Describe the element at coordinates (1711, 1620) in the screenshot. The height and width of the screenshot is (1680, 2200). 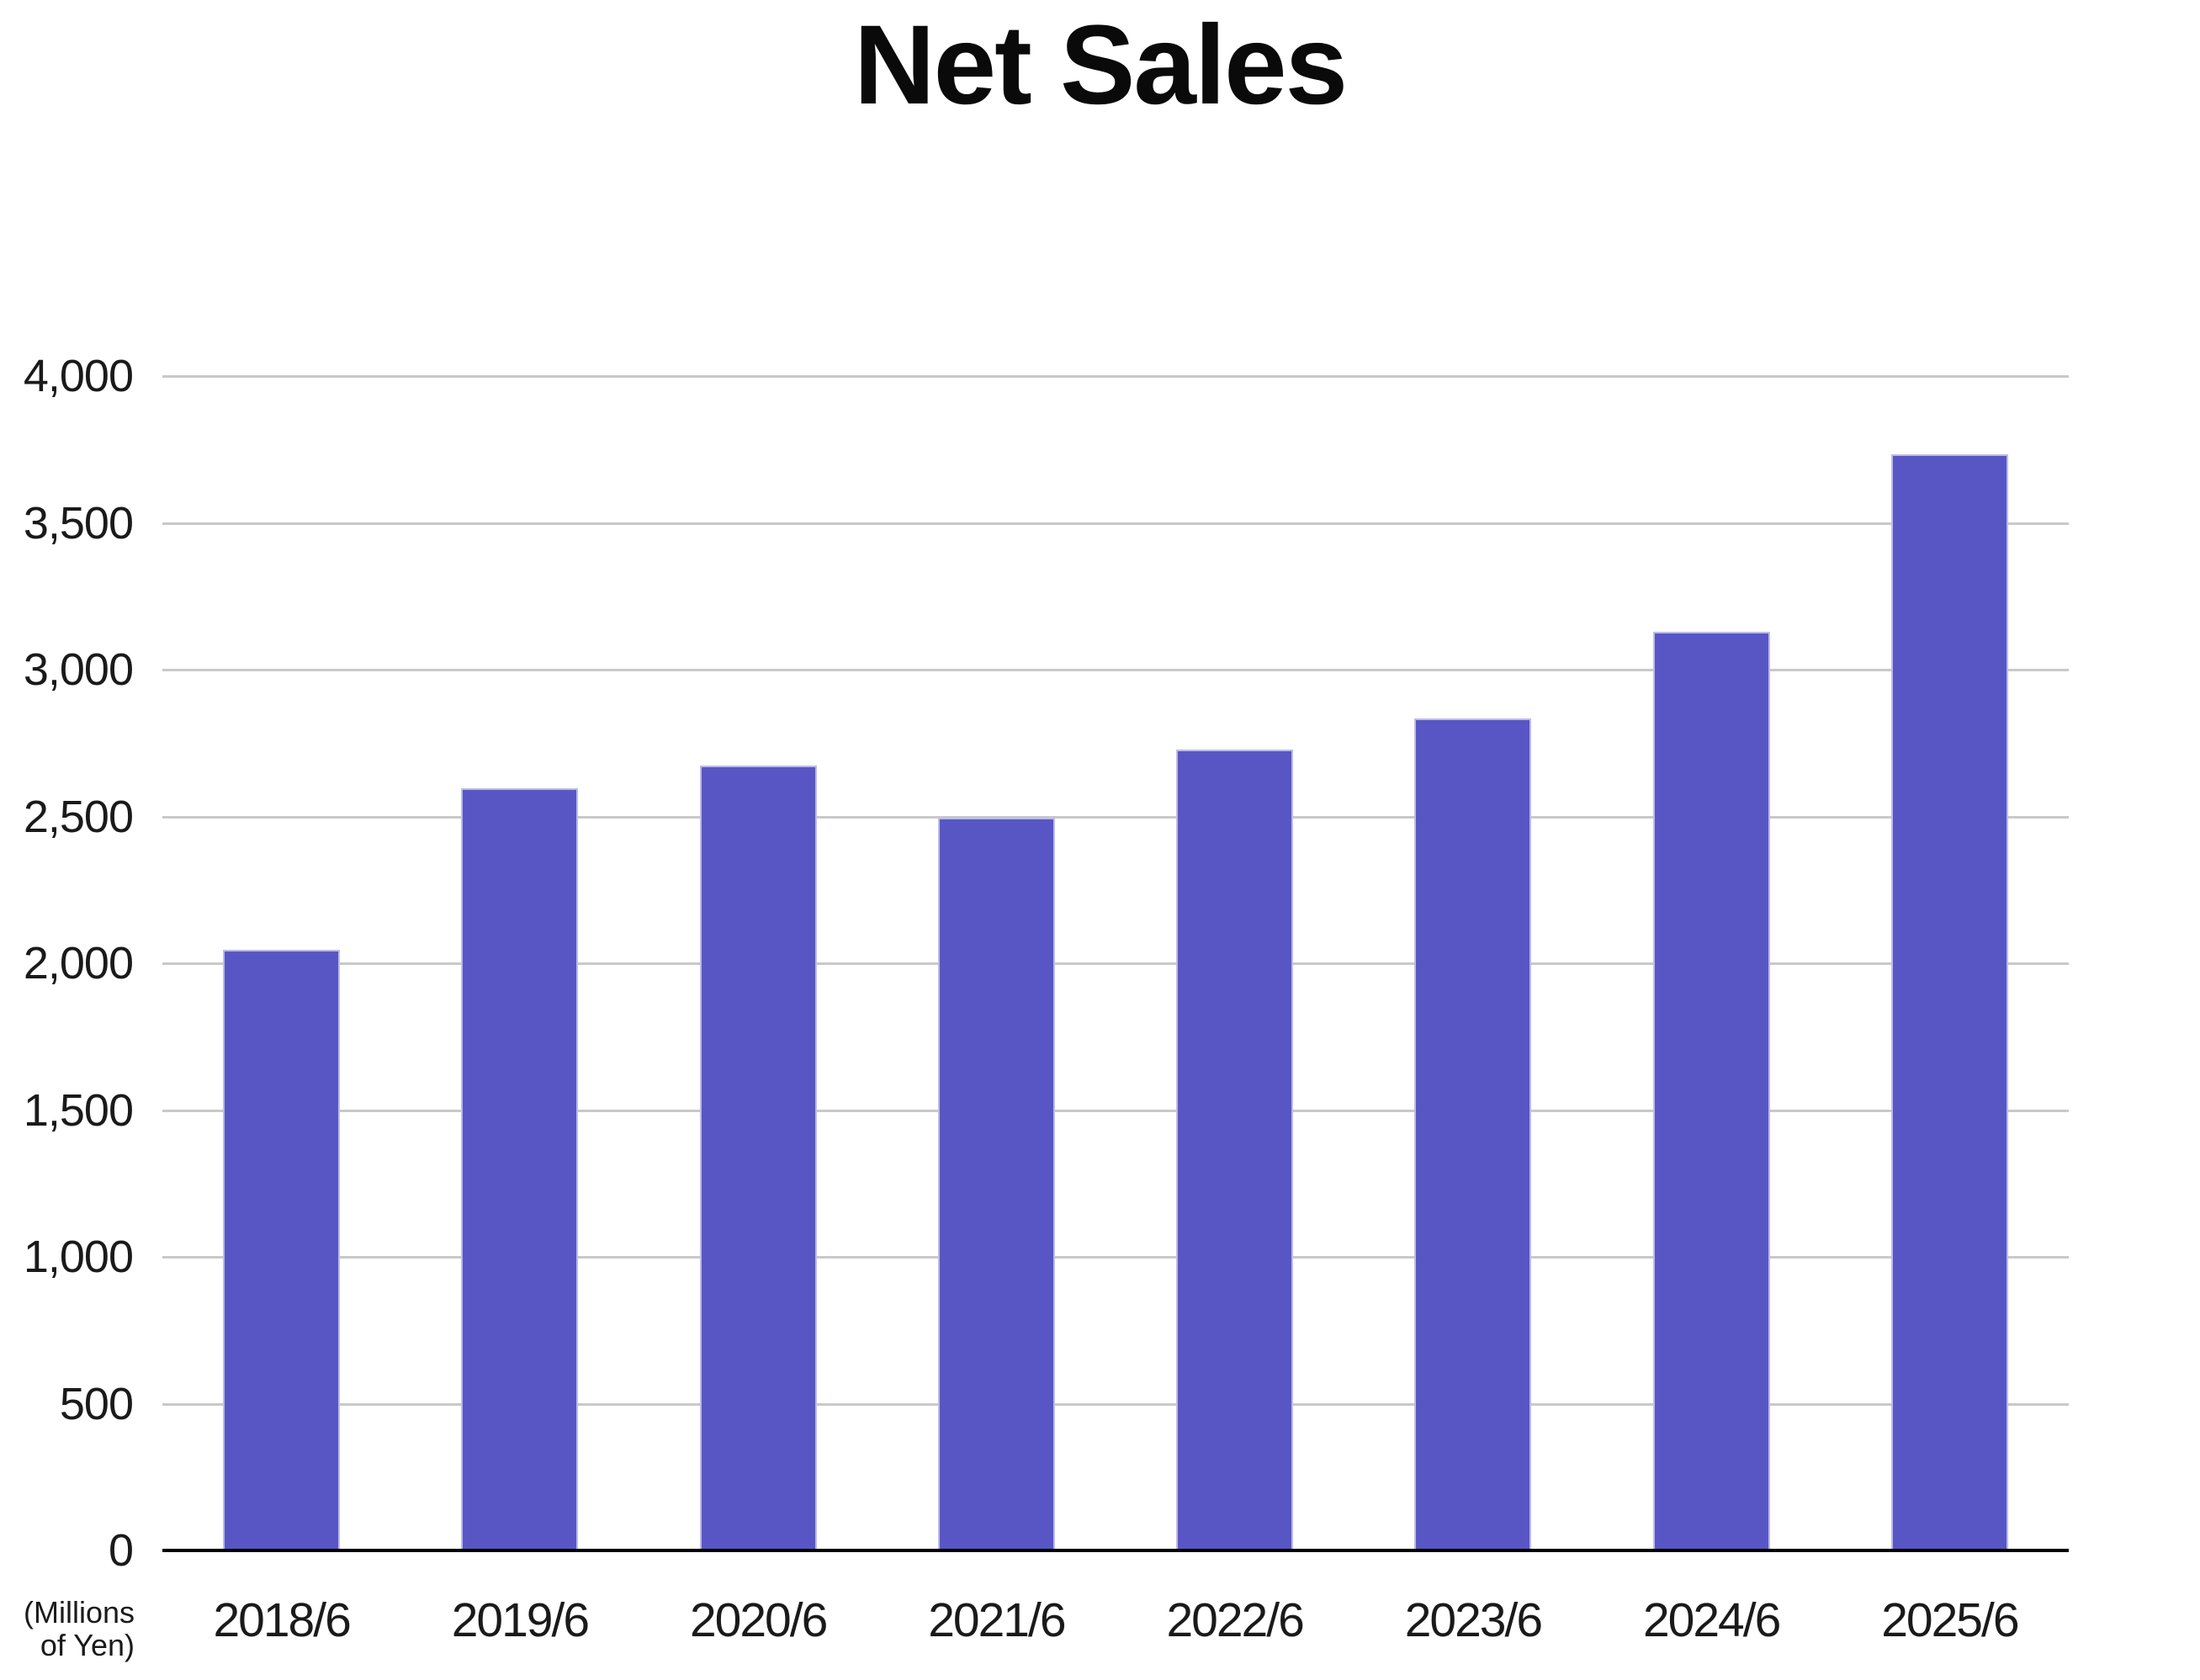
I see `x-tick-label-2024-6: 2024/6` at that location.